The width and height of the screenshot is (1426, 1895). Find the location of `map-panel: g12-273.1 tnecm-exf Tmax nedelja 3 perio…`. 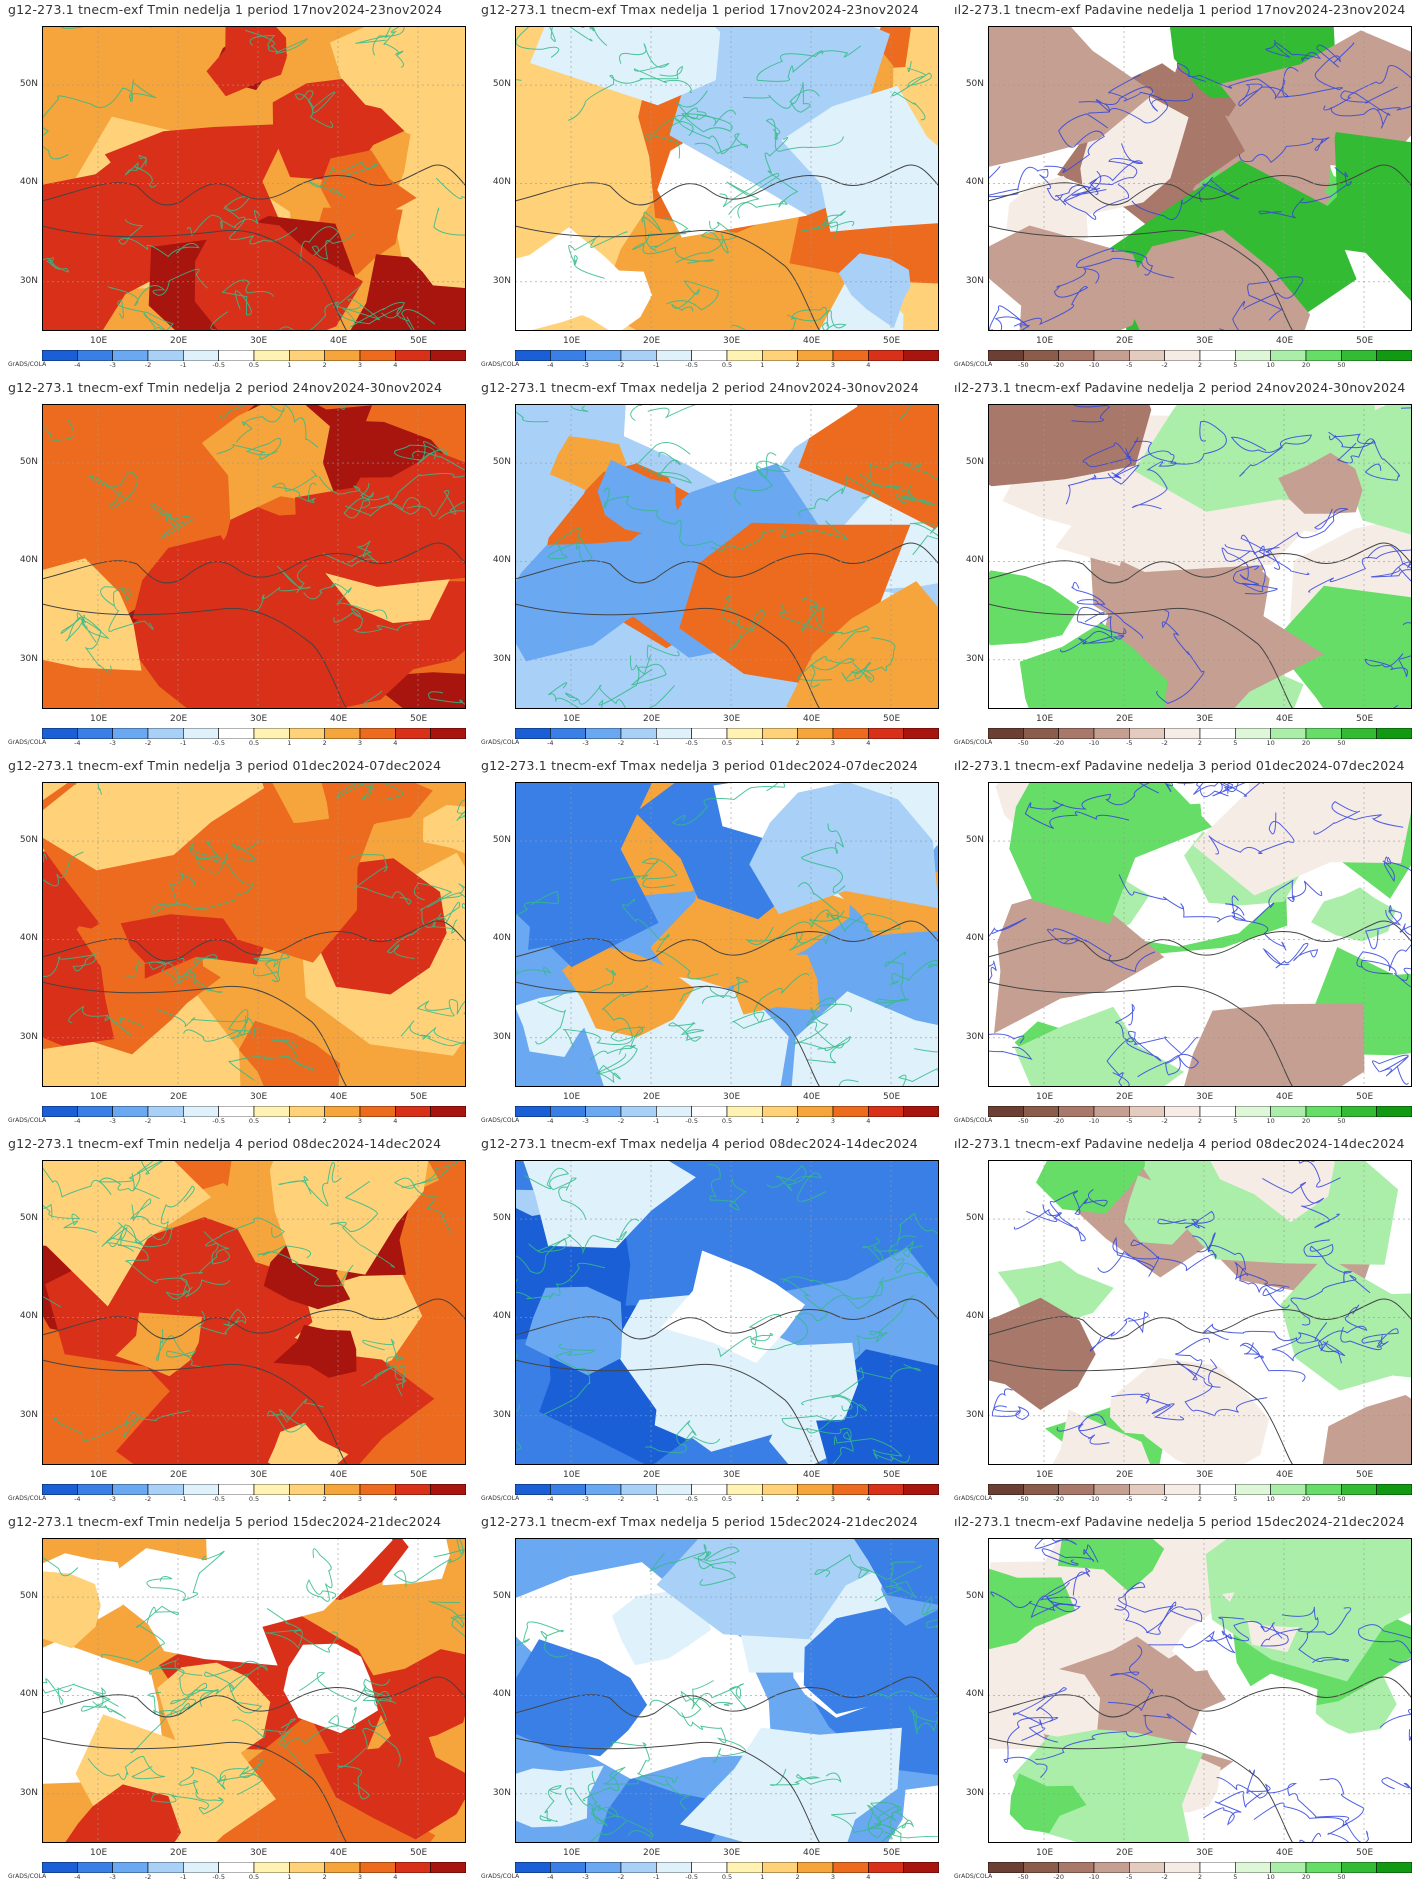

map-panel: g12-273.1 tnecm-exf Tmax nedelja 3 perio… is located at coordinates (718, 945).